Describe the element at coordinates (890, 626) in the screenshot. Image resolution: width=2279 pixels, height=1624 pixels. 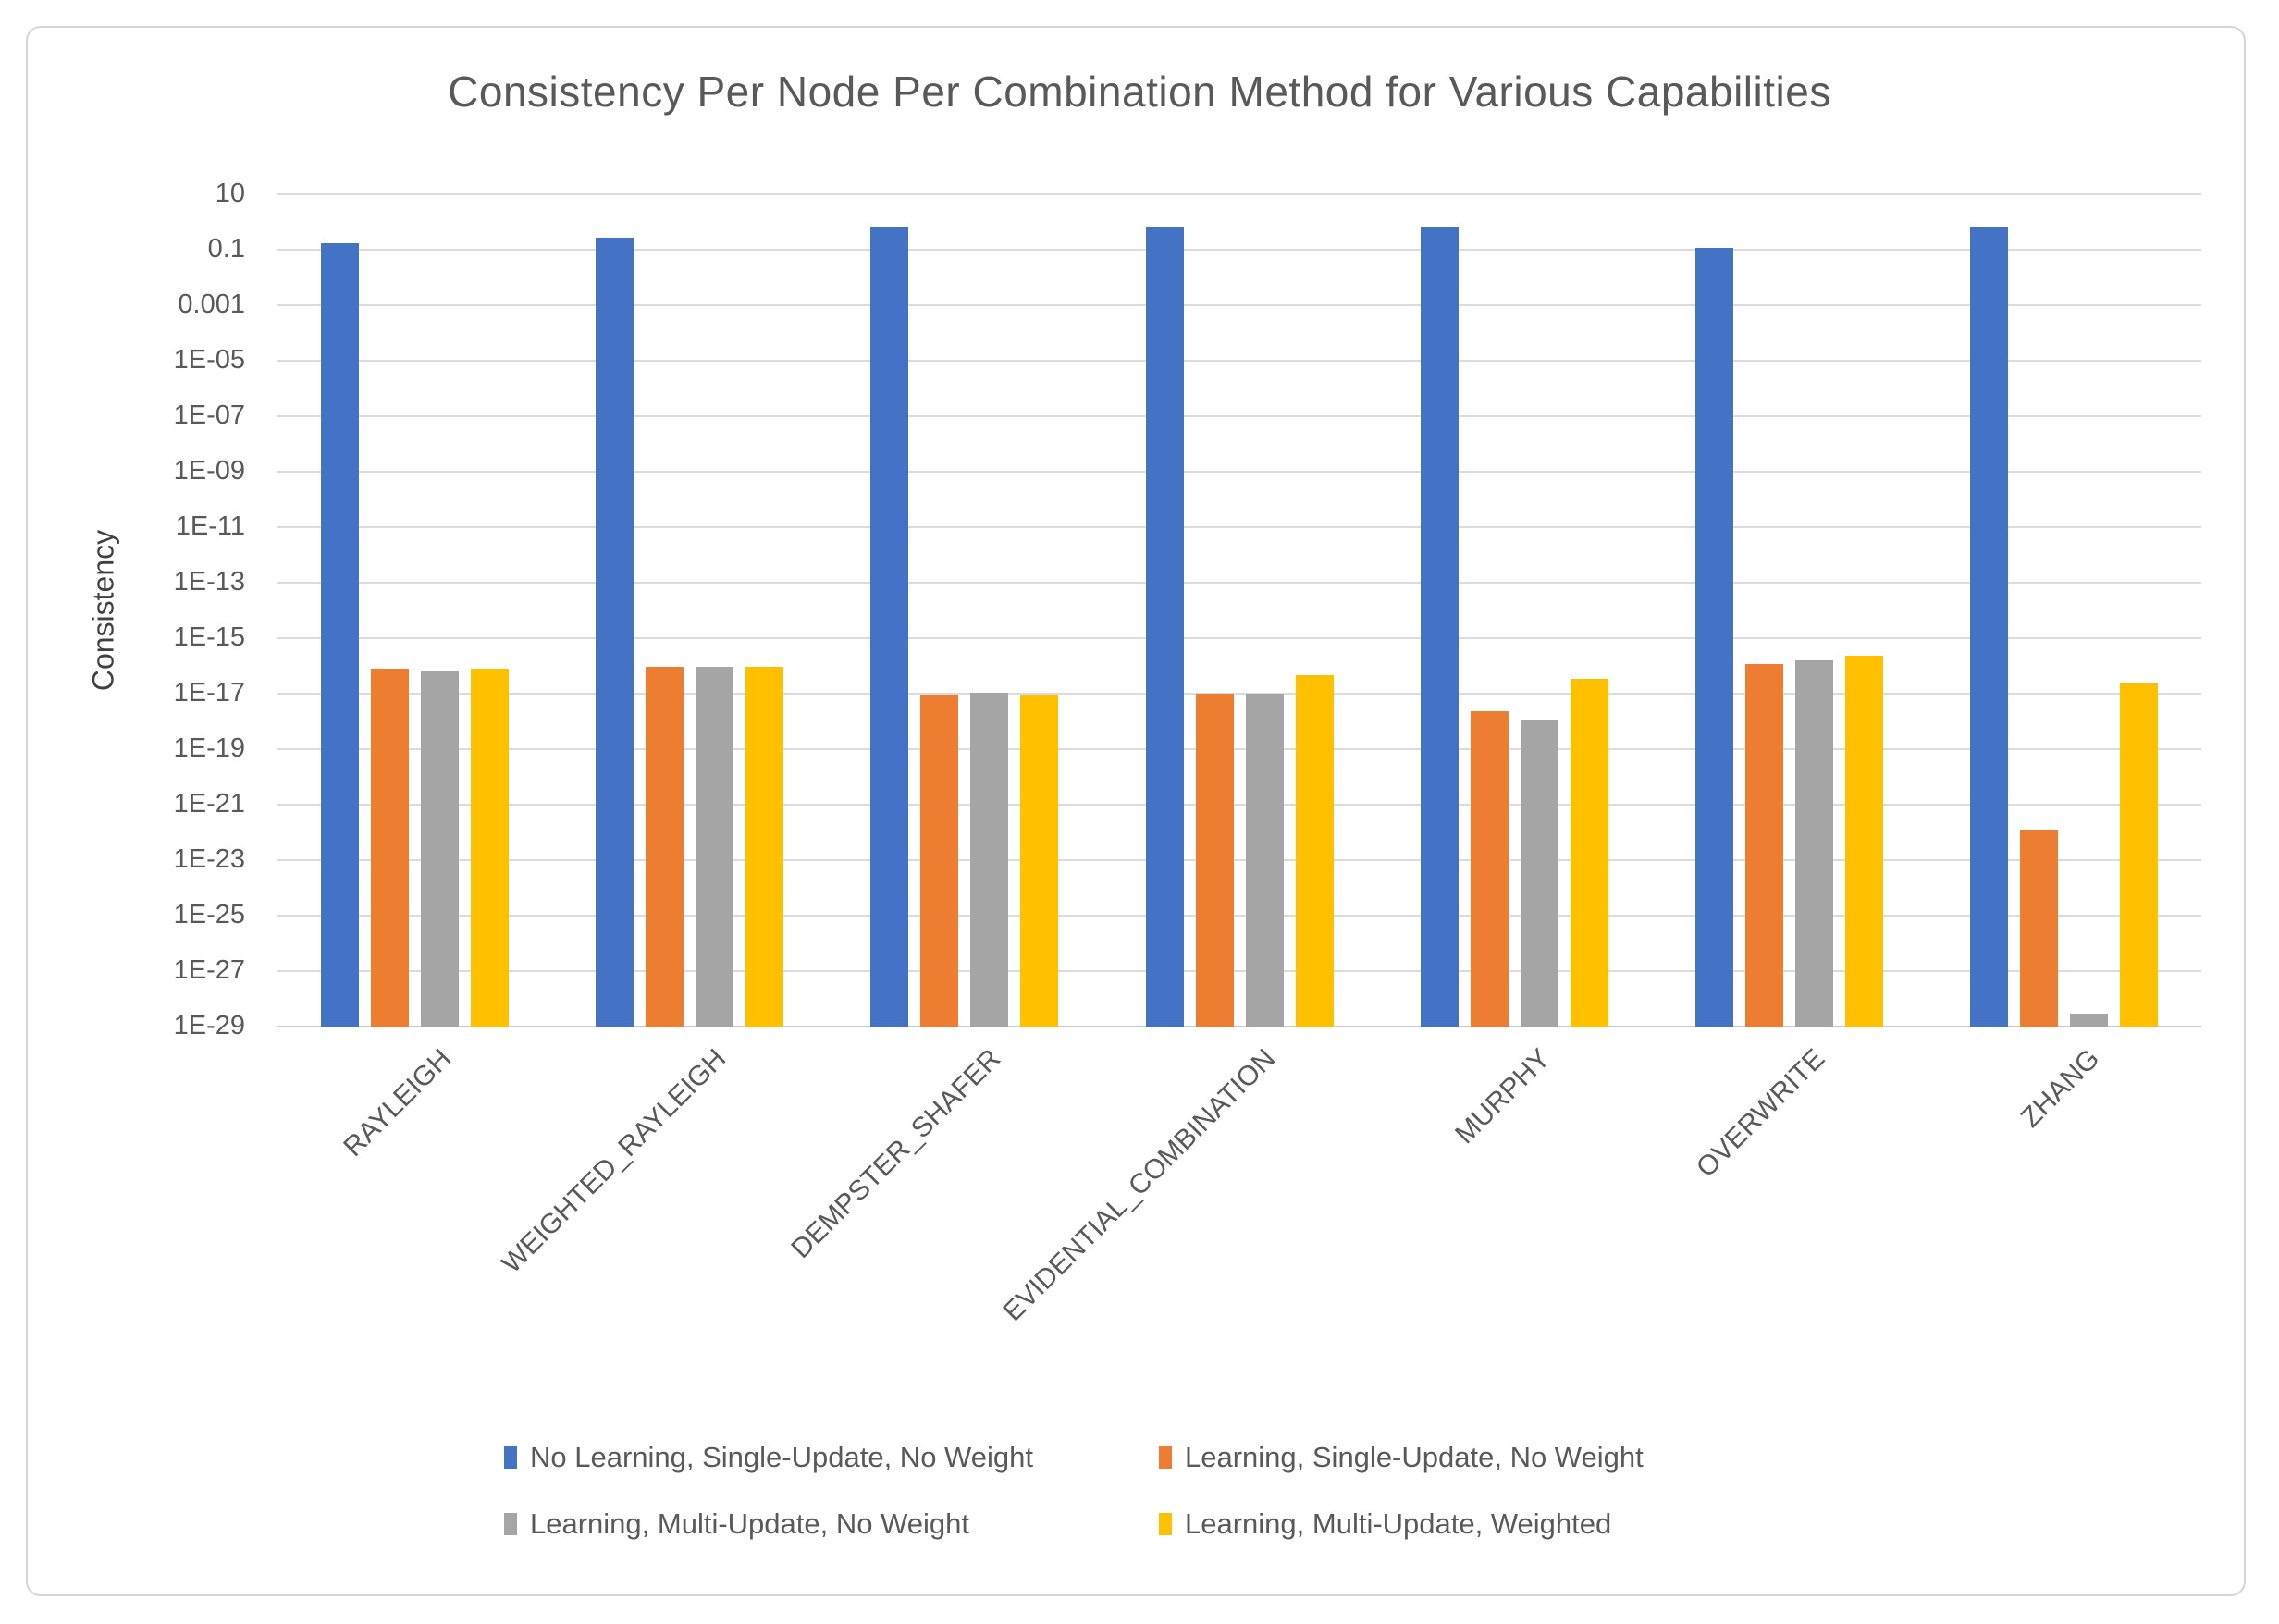
I see `bar-dempster_shafer-s0` at that location.